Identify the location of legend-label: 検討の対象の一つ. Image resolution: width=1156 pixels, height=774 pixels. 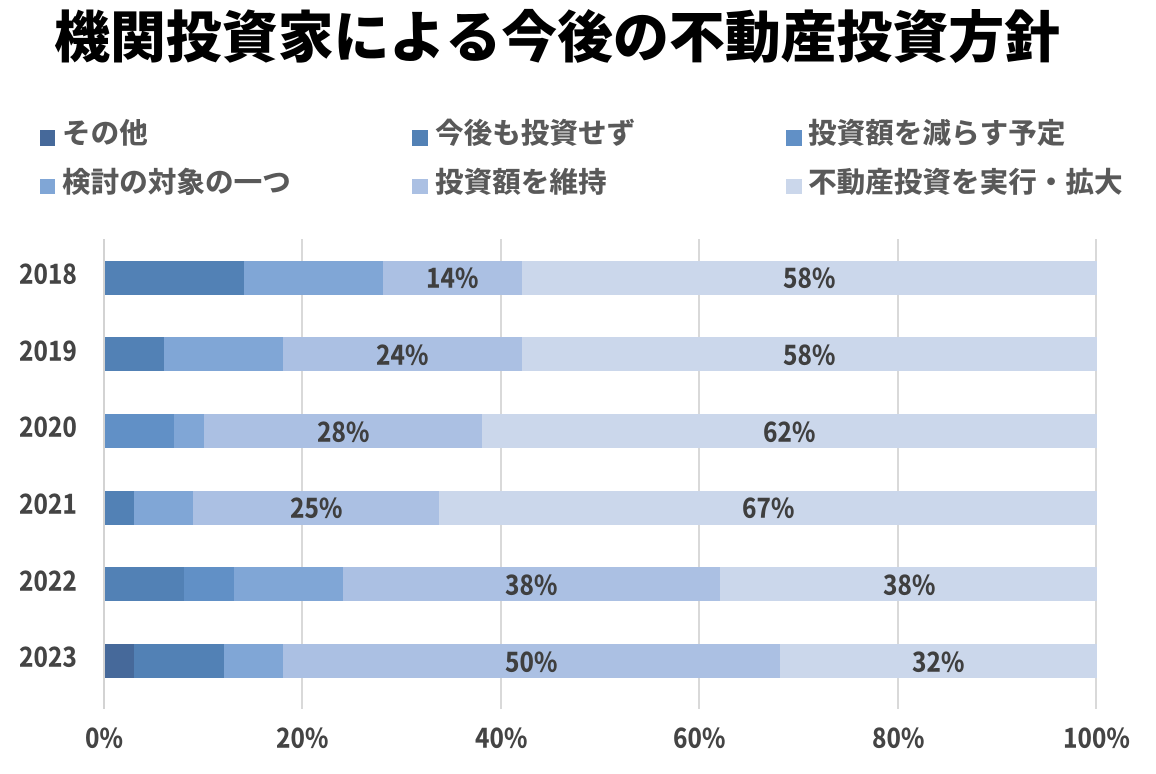
(176, 181).